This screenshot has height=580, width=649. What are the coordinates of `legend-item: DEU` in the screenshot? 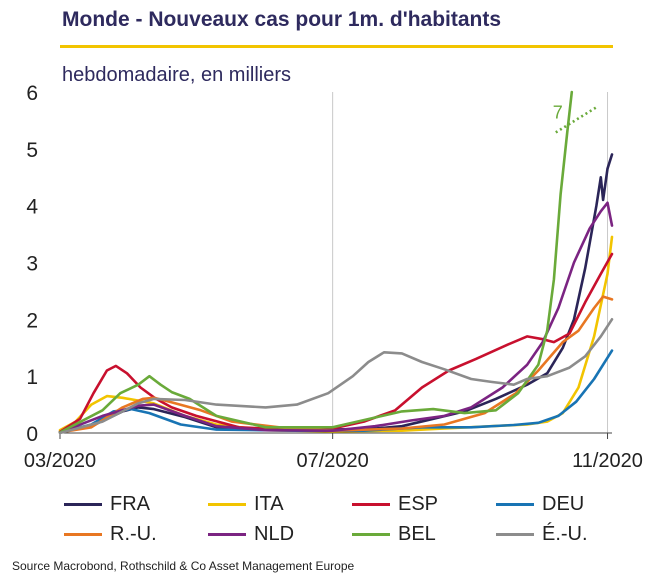 It's located at (540, 504).